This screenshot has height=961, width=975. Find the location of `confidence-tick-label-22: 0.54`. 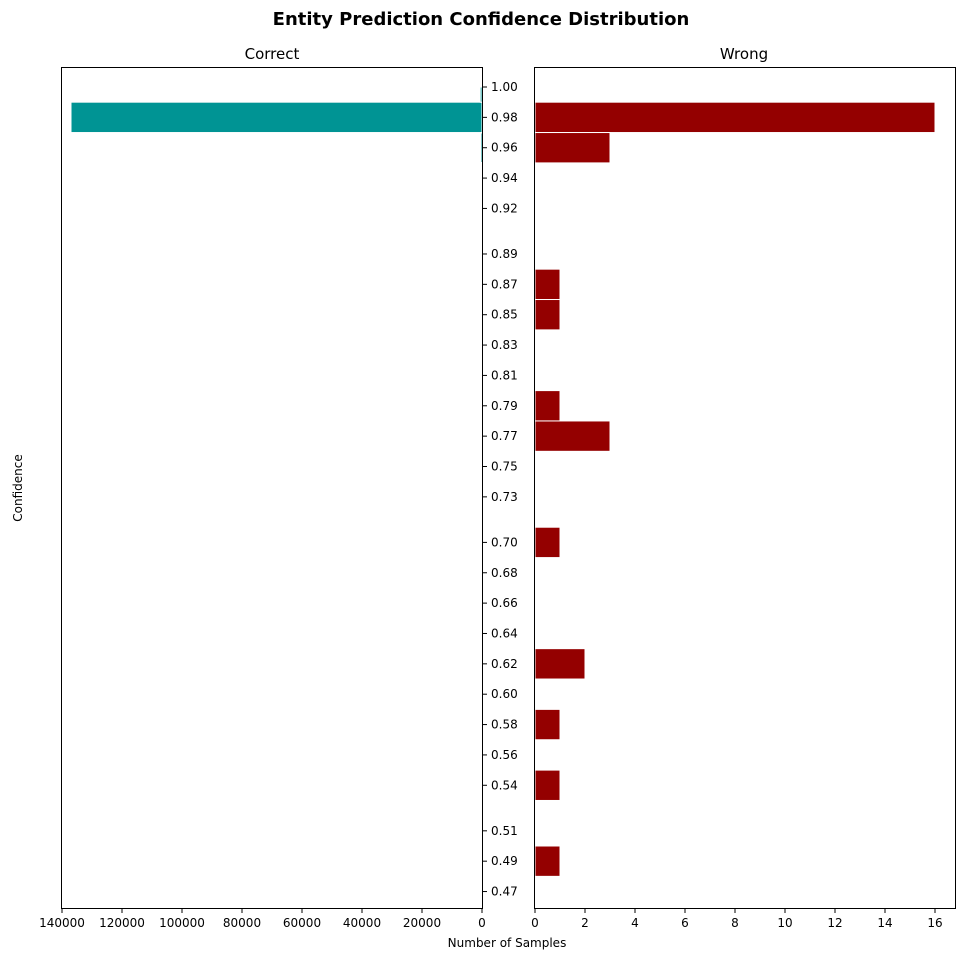

confidence-tick-label-22: 0.54 is located at coordinates (504, 785).